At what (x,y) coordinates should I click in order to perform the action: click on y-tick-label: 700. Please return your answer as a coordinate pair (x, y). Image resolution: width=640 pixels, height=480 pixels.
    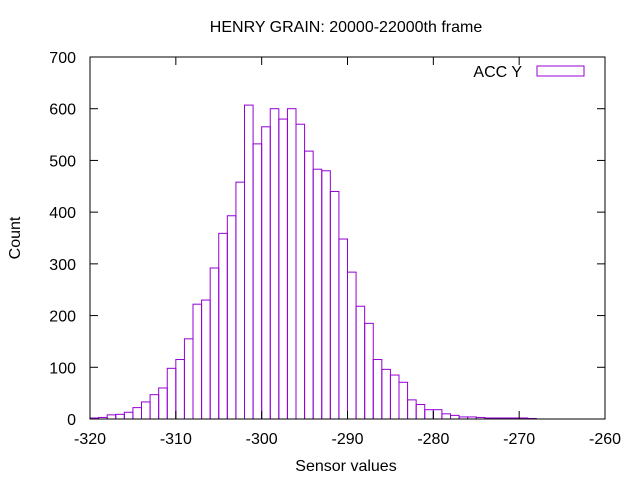
    Looking at the image, I should click on (62, 58).